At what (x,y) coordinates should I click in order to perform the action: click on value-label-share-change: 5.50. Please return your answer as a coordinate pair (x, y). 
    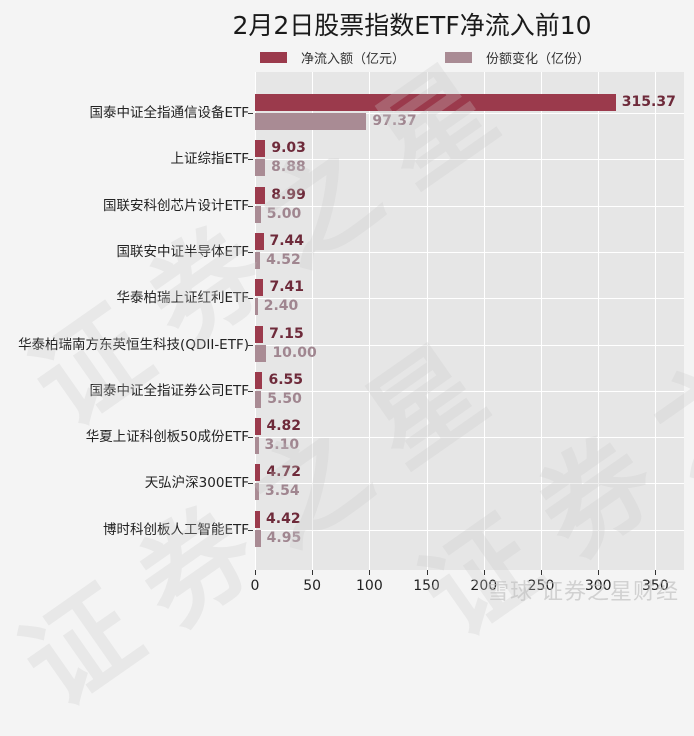
    Looking at the image, I should click on (284, 398).